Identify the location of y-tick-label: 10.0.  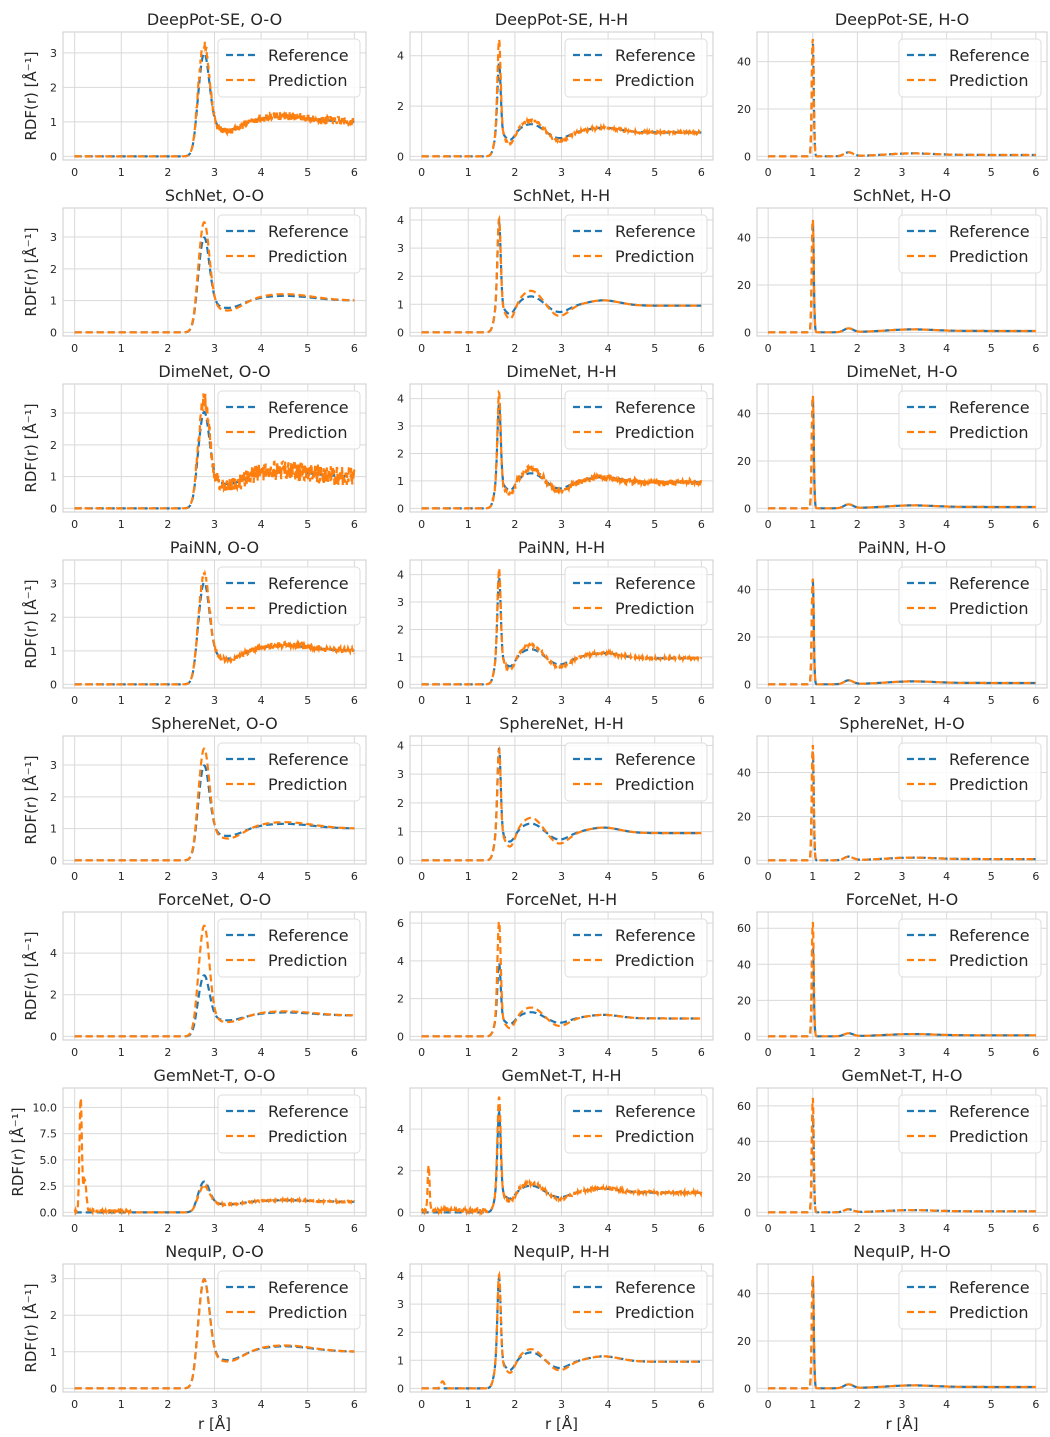
(45, 1107).